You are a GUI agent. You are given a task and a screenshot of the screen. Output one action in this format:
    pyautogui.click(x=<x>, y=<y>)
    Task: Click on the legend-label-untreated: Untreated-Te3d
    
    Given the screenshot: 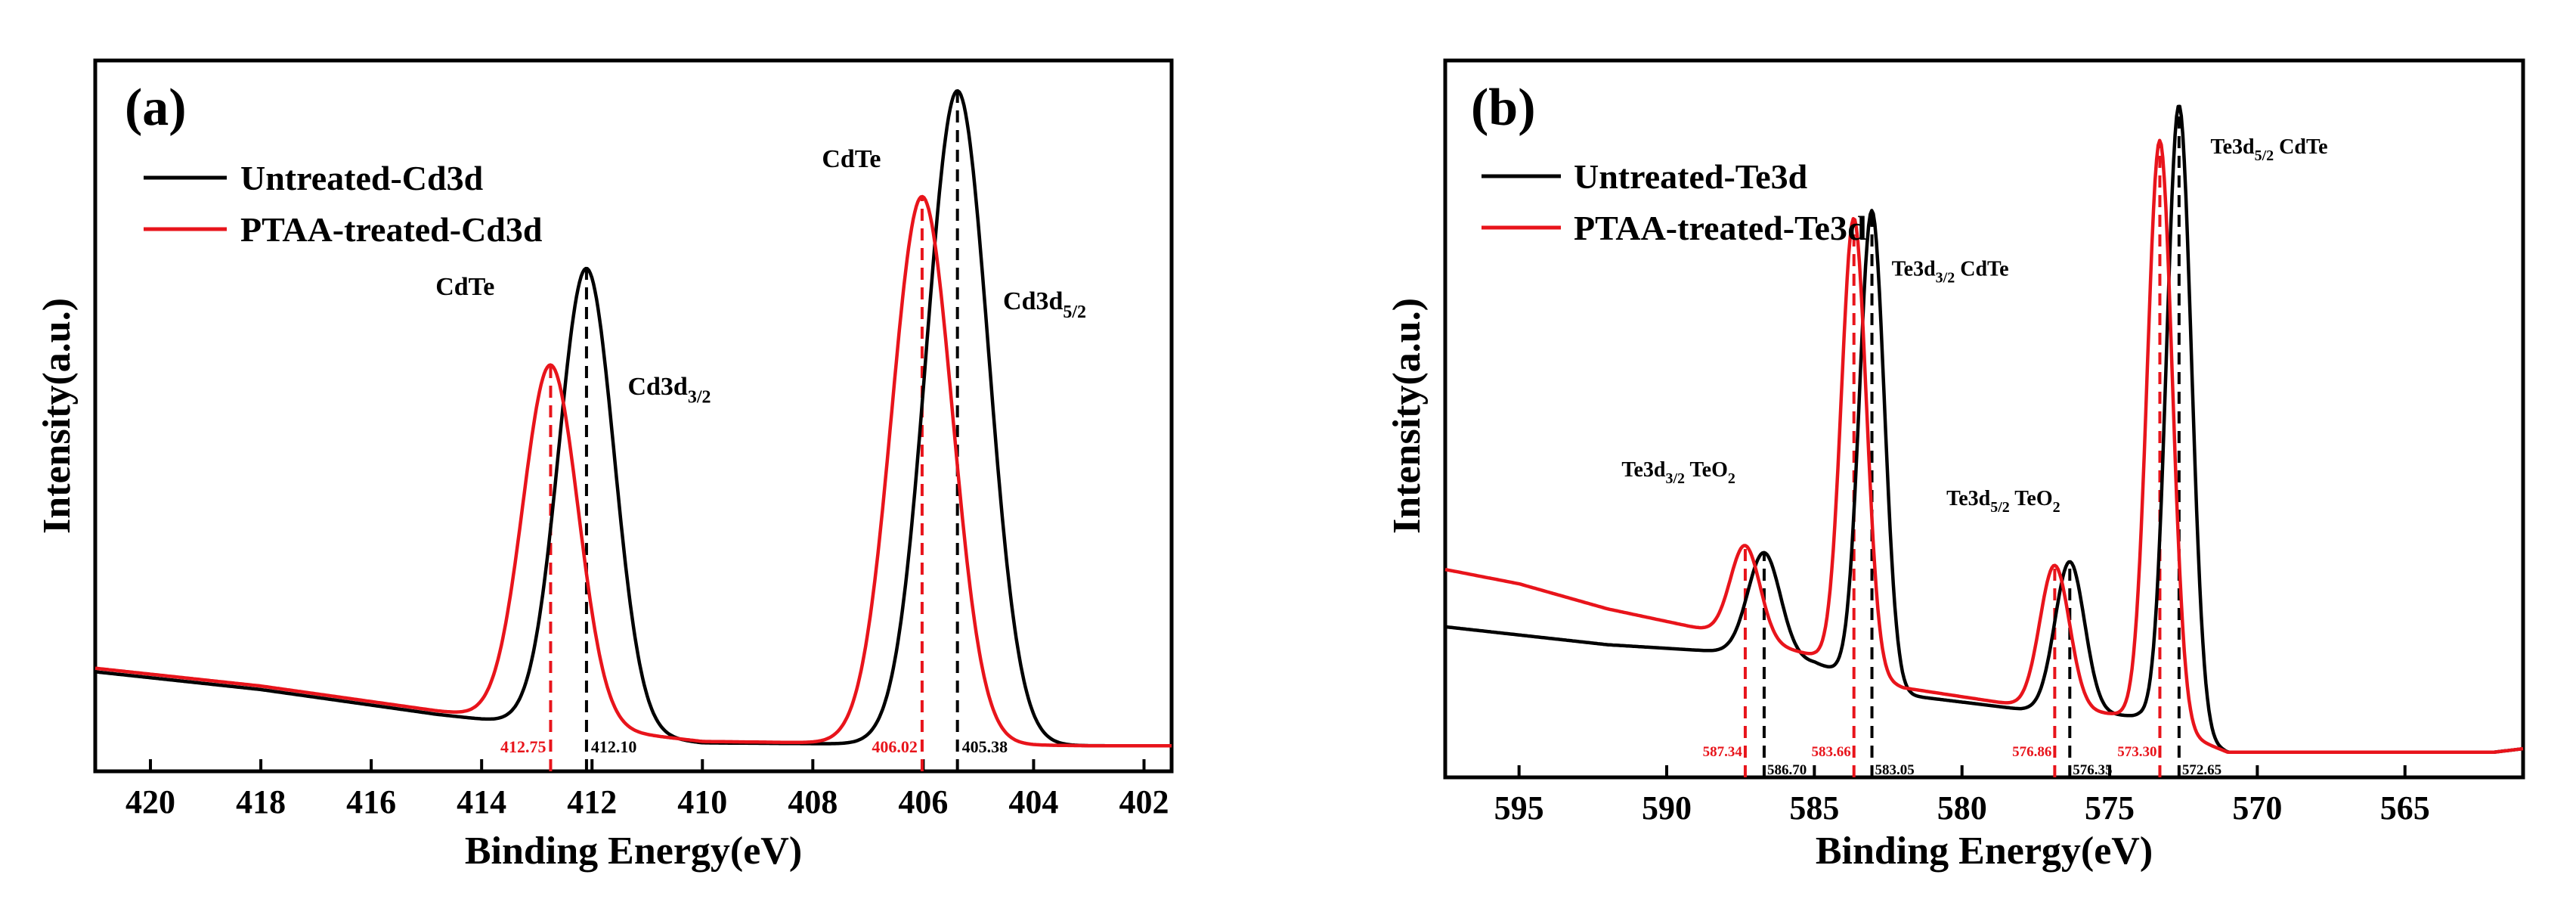 What is the action you would take?
    pyautogui.click(x=1691, y=176)
    